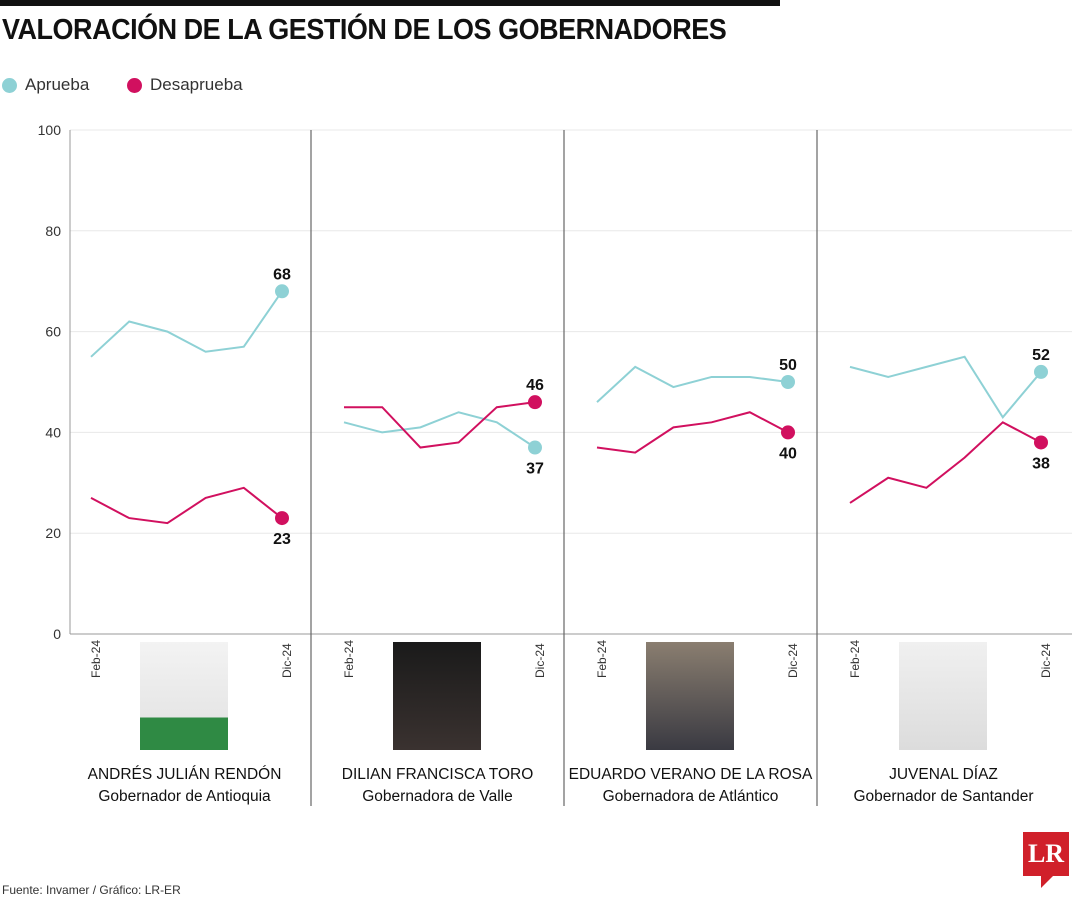 The height and width of the screenshot is (900, 1080). I want to click on governor-name: EDUARDO VERANO DE LA ROSA, so click(690, 774).